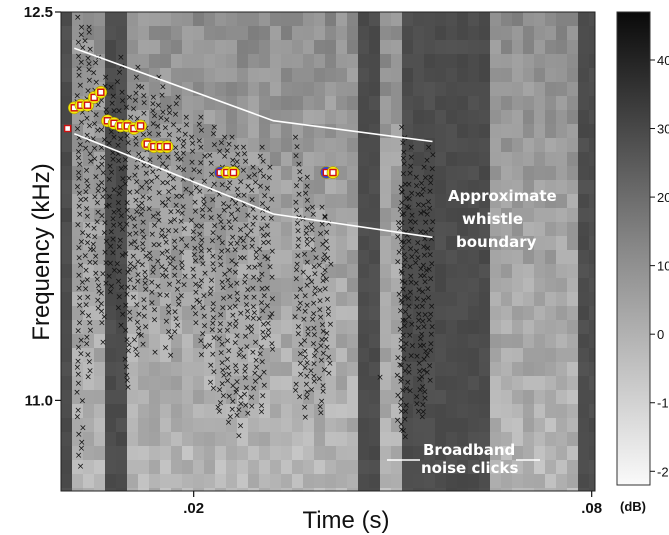  Describe the element at coordinates (663, 266) in the screenshot. I see `colorbar-tick-label: 10` at that location.